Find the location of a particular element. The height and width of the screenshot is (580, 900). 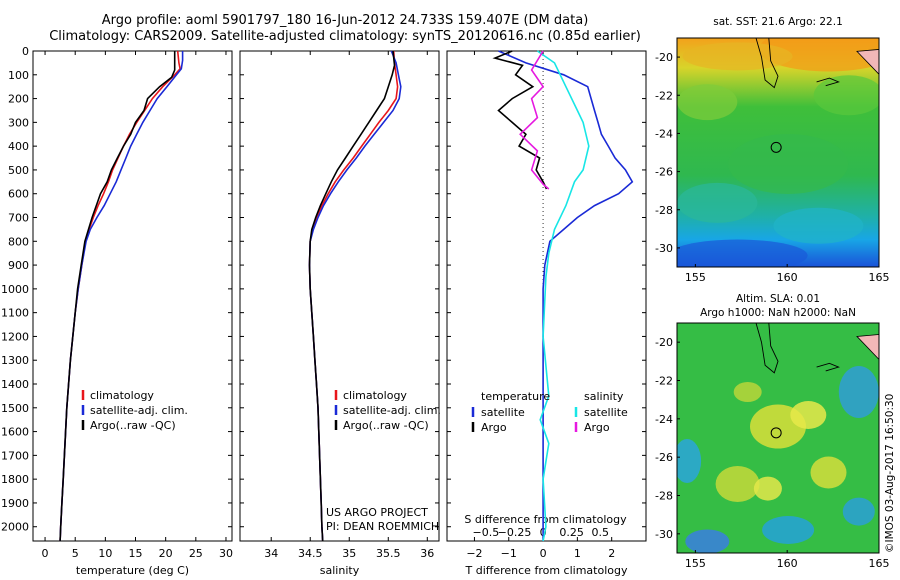

series-line-argo-raw-qc- is located at coordinates (352, 296).